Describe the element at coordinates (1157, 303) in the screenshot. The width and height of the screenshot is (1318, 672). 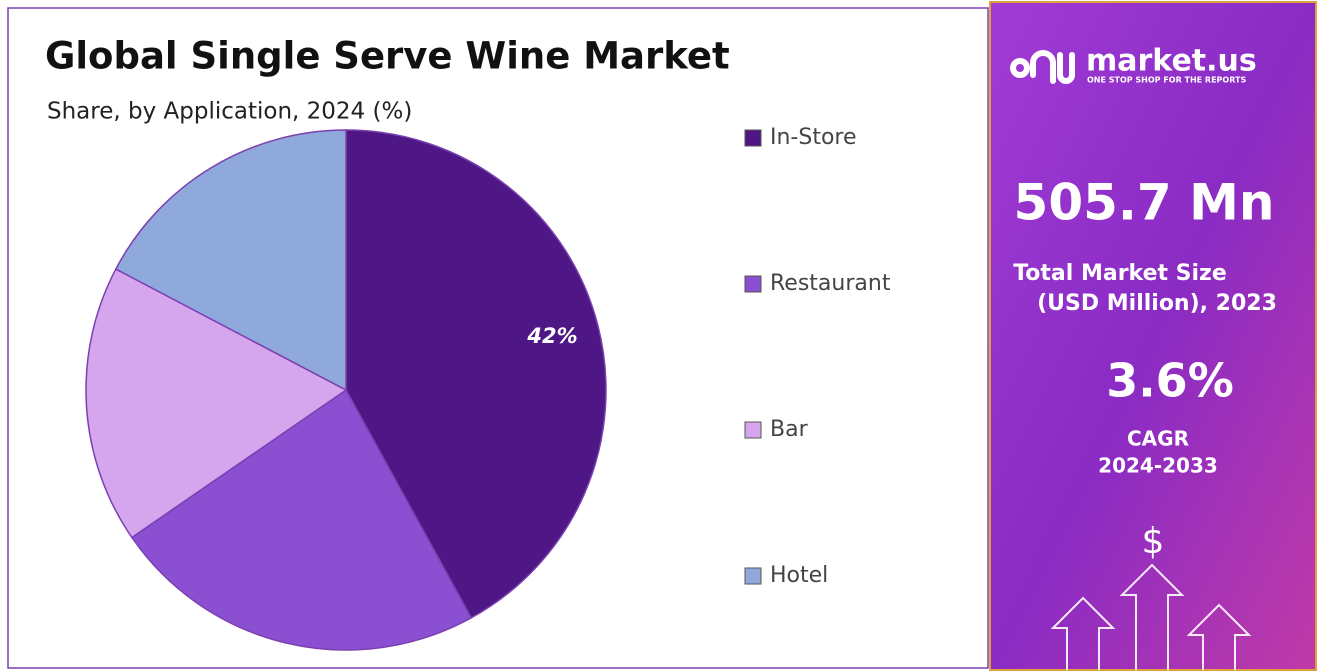
I see `market-size-label: (USD Million), 2023` at that location.